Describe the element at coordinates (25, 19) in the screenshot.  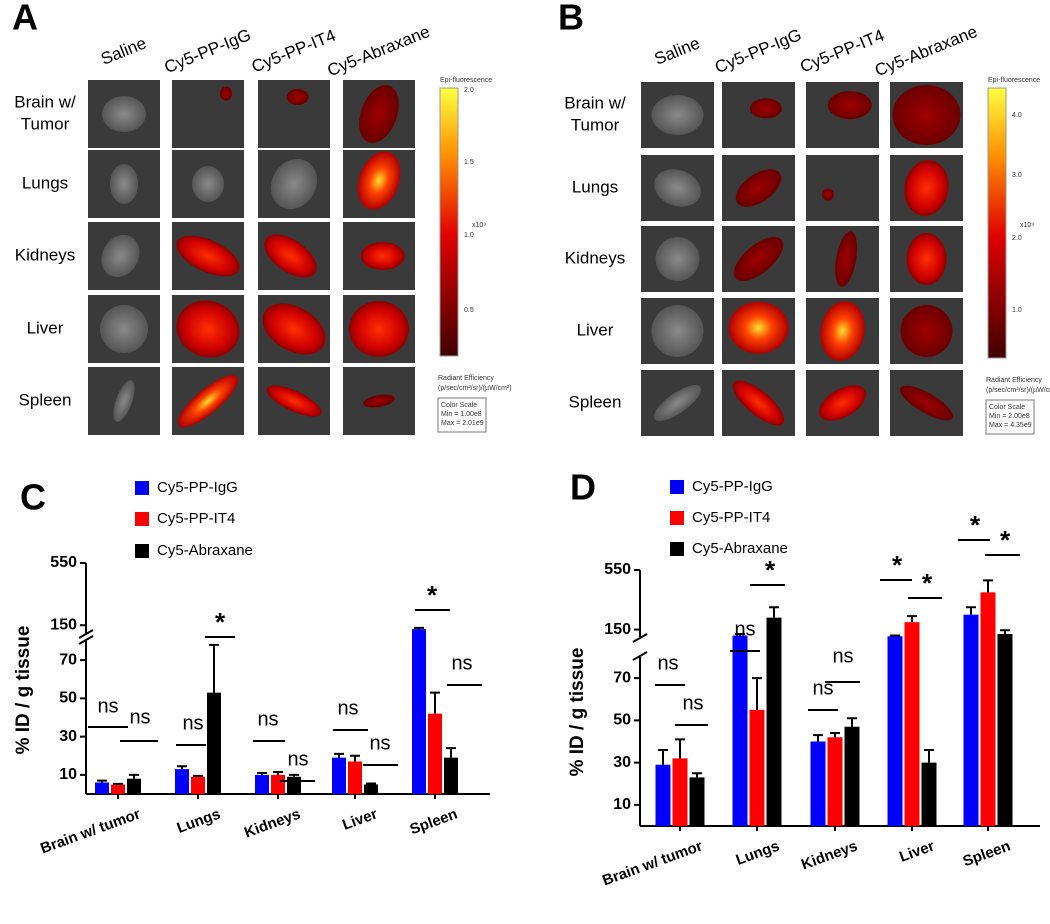
I see `panel-letter: A` at that location.